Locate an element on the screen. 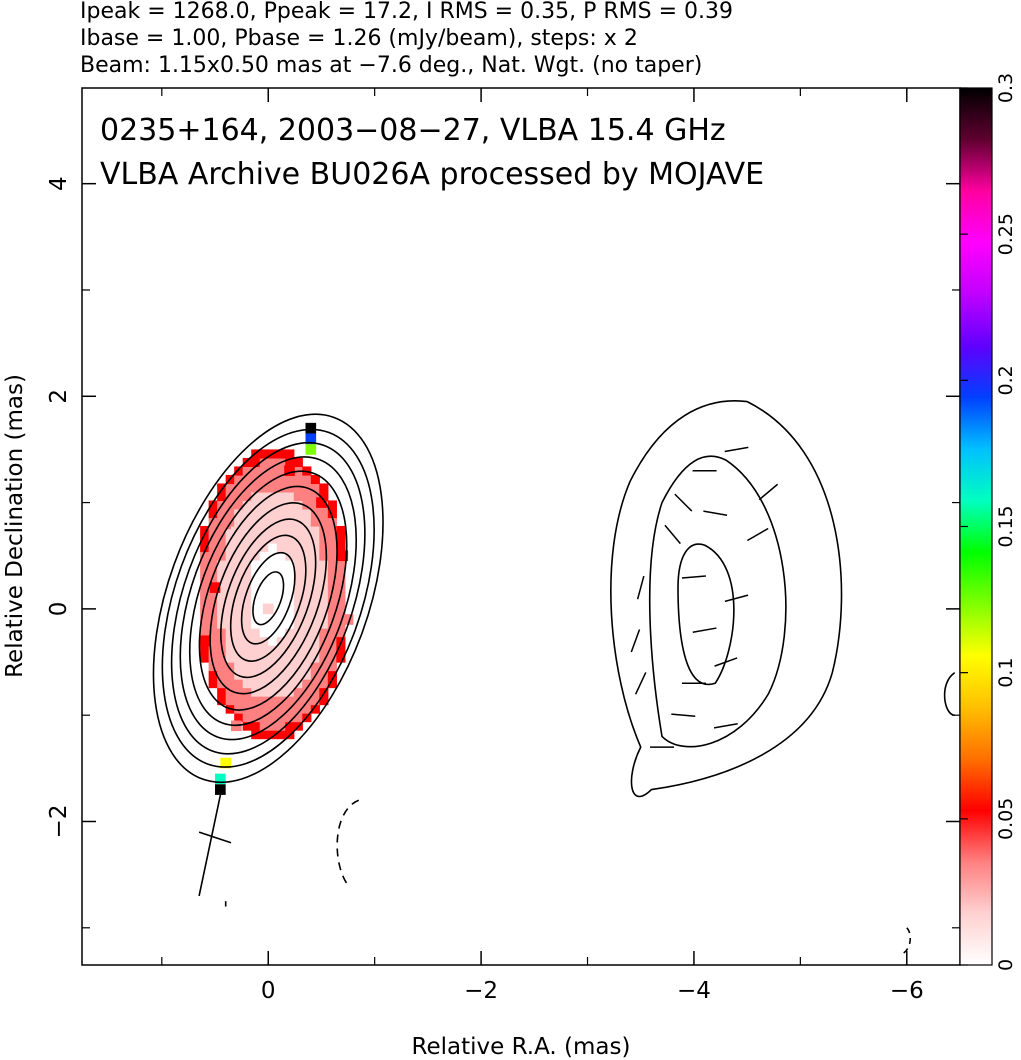 This screenshot has width=1021, height=1060. y-tick-label: 0 is located at coordinates (59, 609).